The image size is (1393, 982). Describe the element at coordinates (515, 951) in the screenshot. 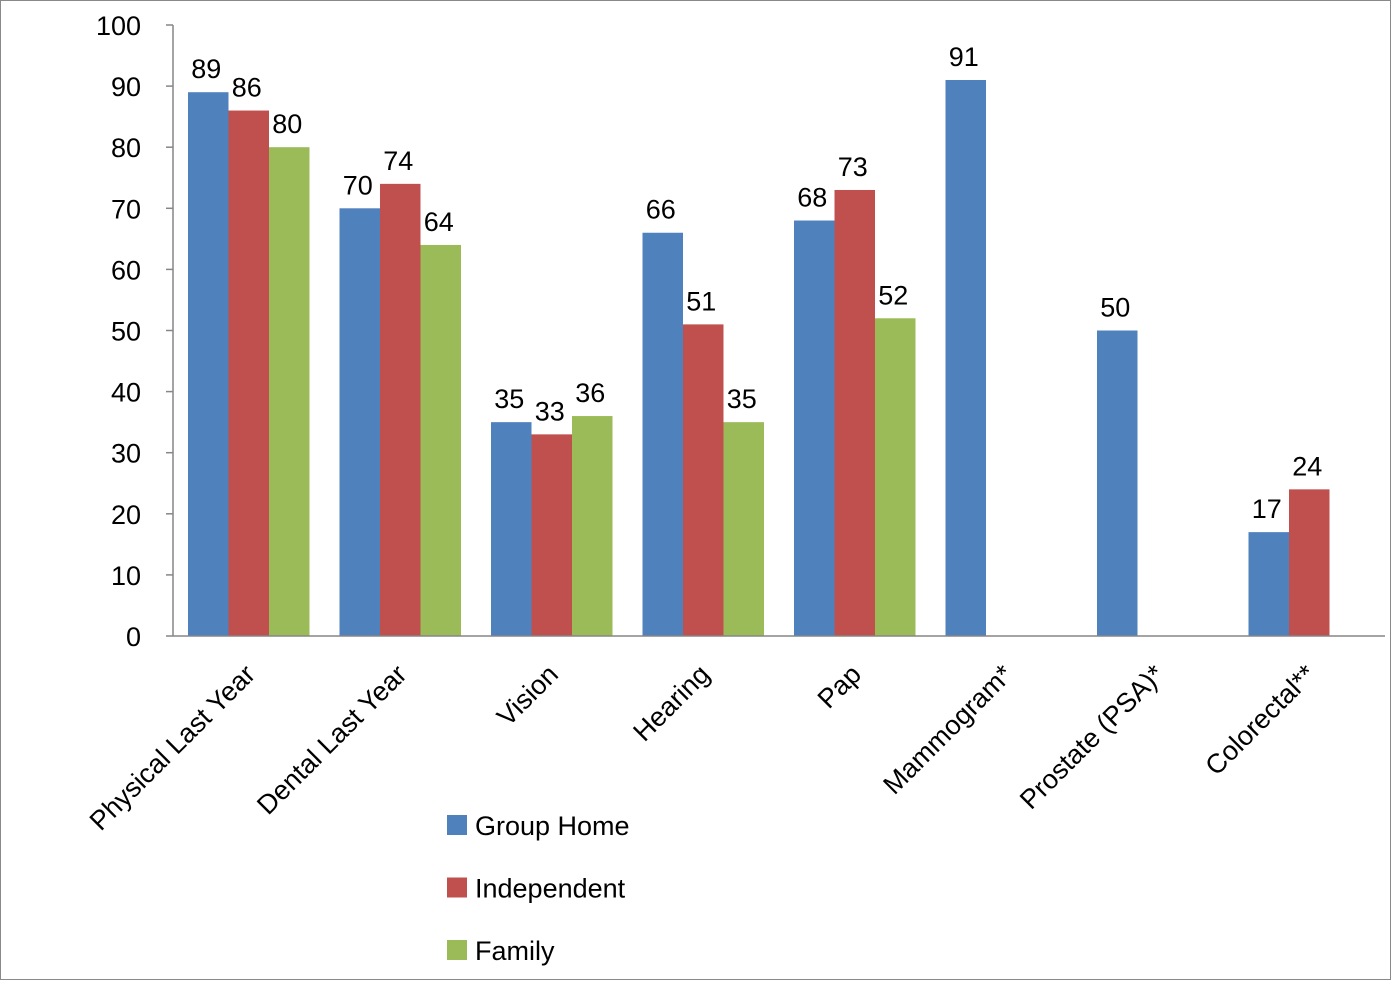

I see `legend-label: Family` at that location.